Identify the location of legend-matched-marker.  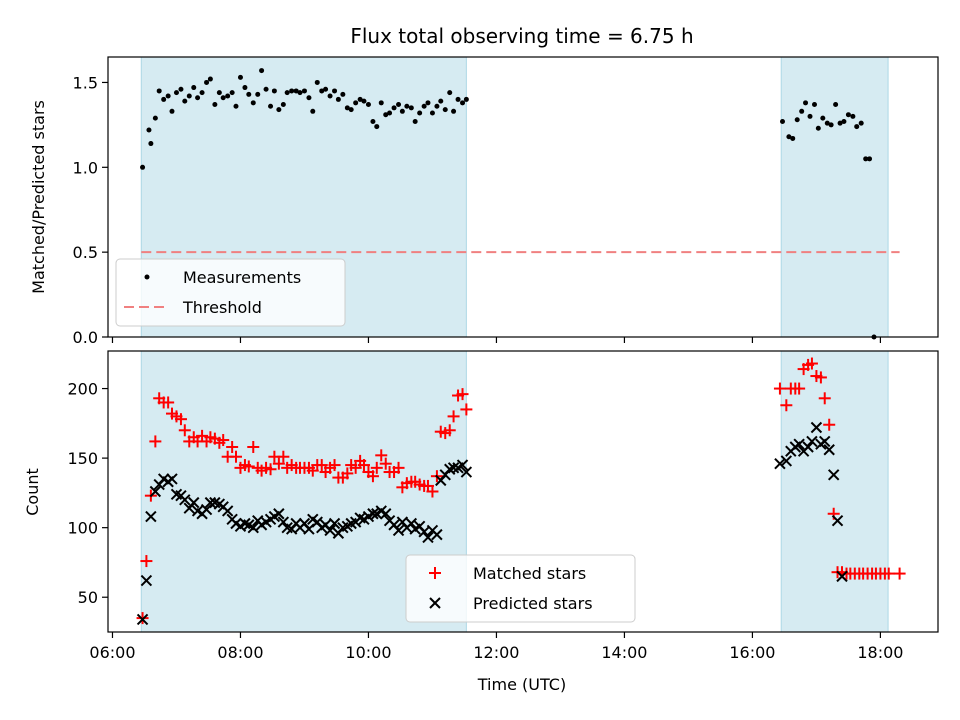
(435, 573).